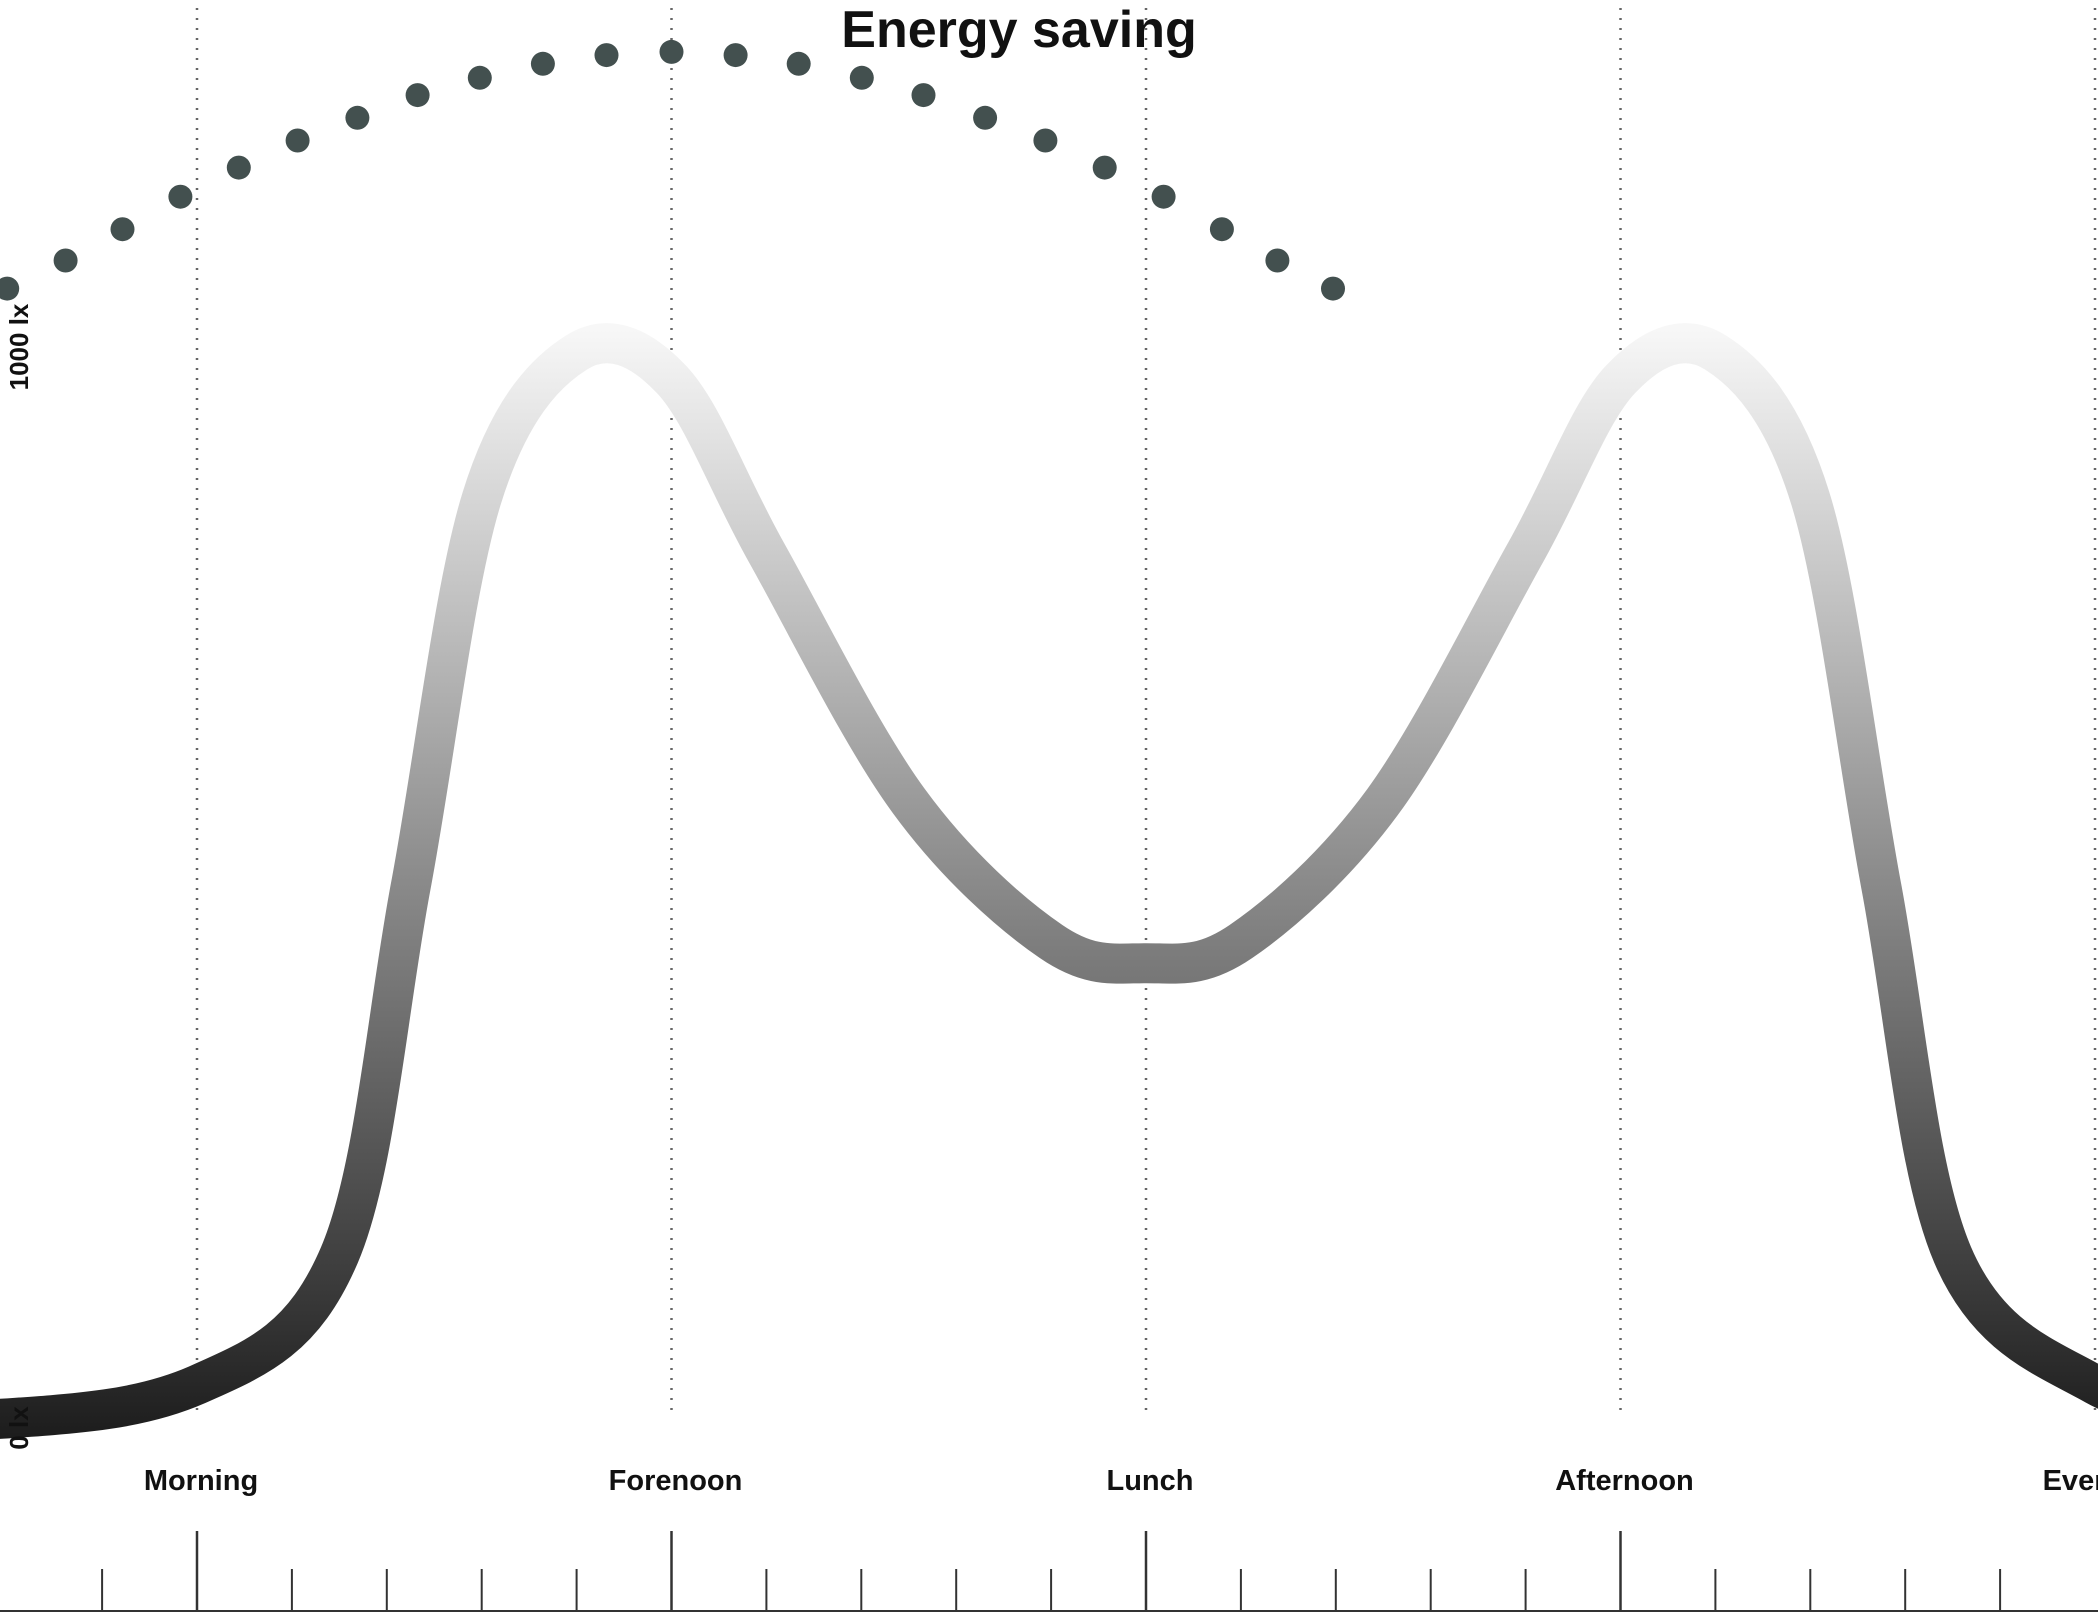  Describe the element at coordinates (1049, 1571) in the screenshot. I see `time-ruler` at that location.